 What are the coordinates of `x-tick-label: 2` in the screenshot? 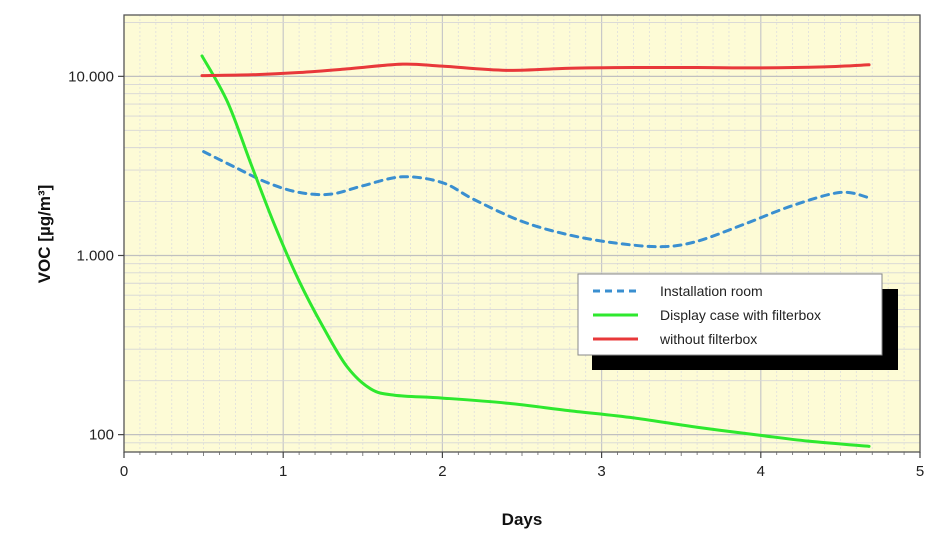 It's located at (442, 471).